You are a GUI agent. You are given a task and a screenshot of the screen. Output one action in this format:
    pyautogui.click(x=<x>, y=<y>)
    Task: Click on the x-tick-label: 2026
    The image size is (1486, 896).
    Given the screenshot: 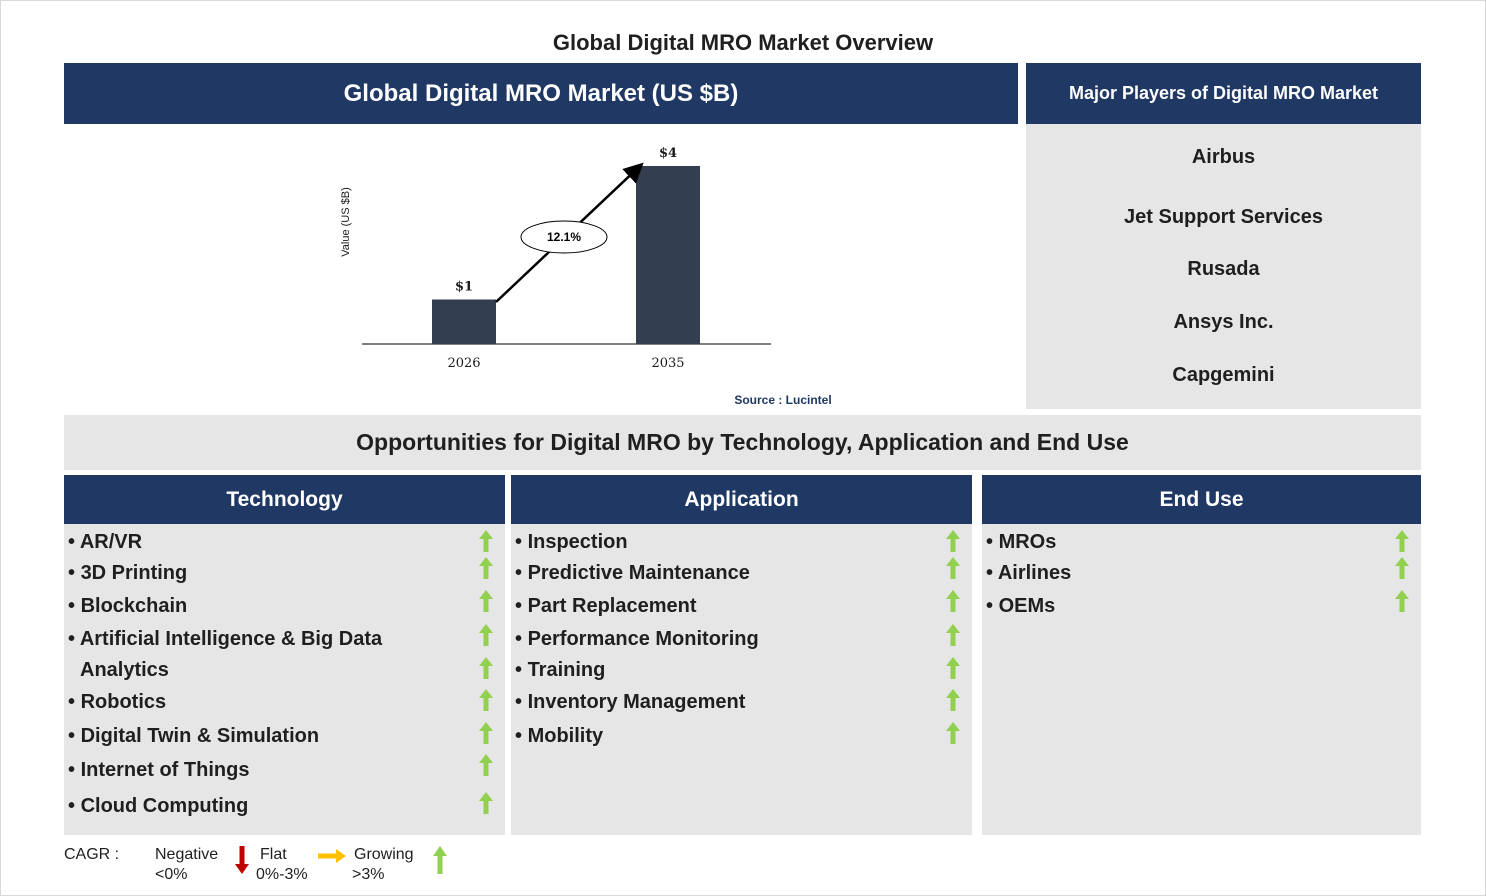 What is the action you would take?
    pyautogui.click(x=463, y=363)
    